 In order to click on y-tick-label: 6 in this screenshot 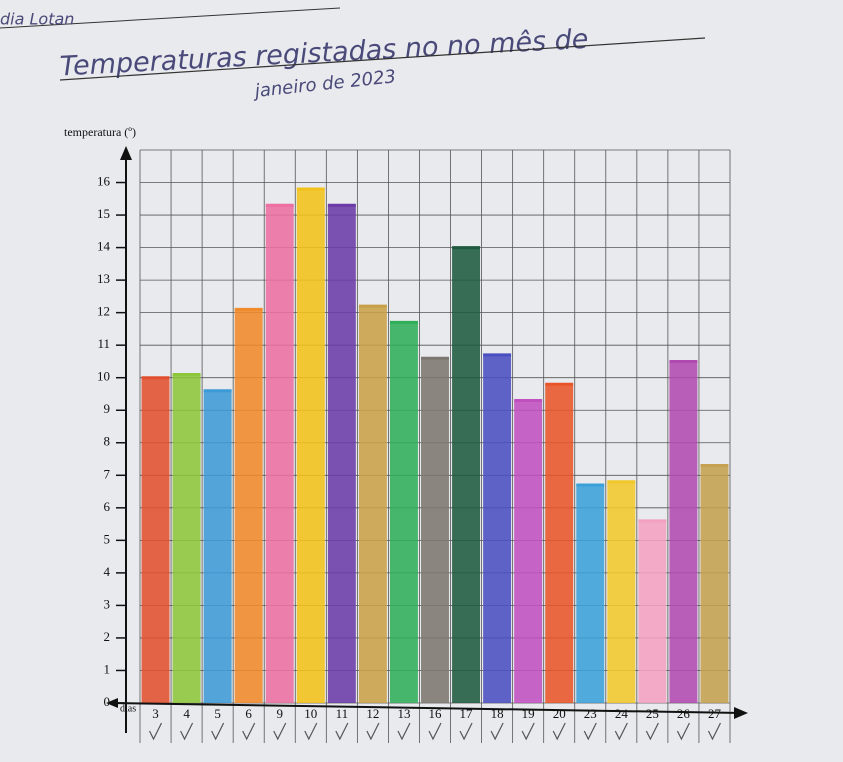, I will do `click(107, 506)`.